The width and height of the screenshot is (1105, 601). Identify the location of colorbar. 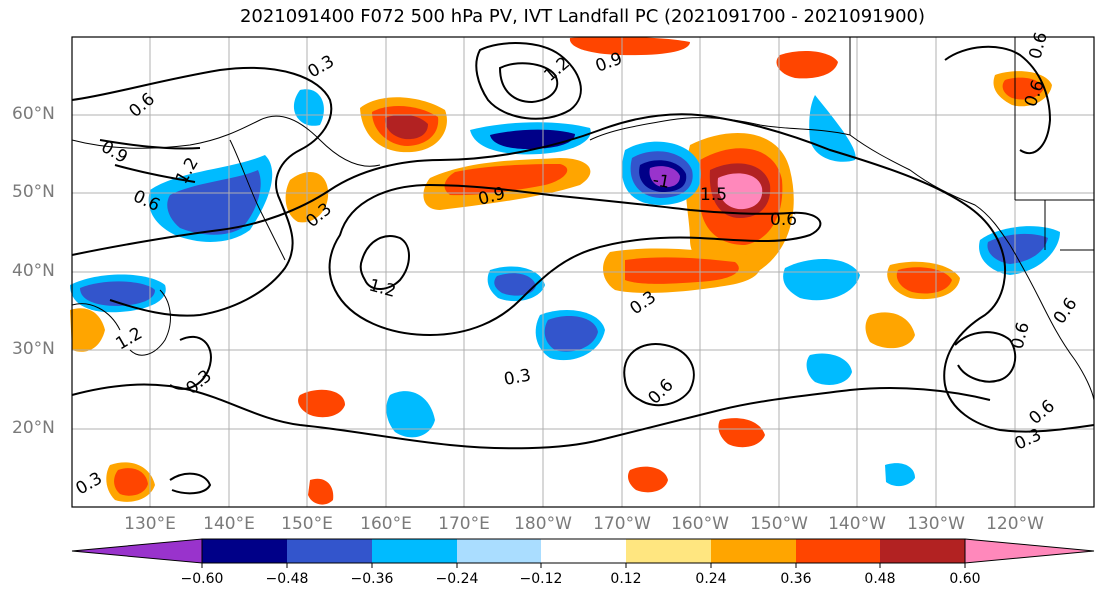
(583, 553).